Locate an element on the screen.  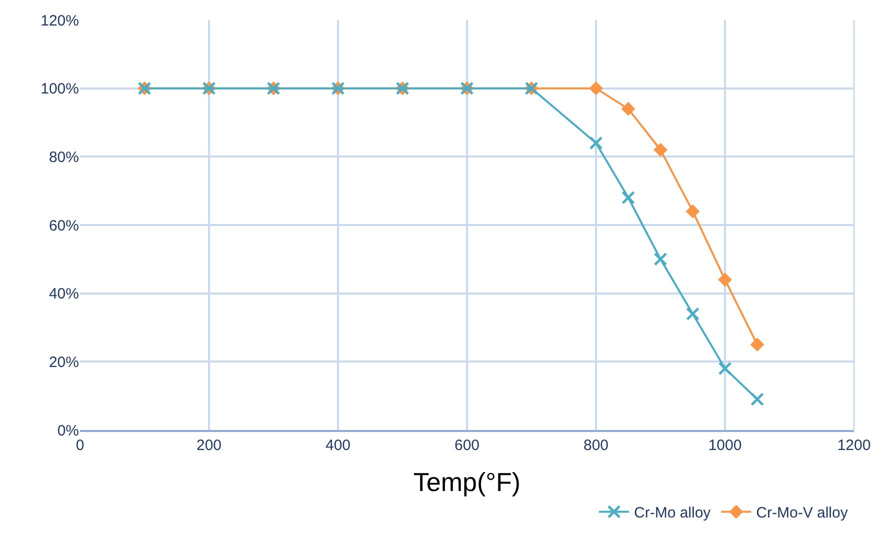
x-tick-label: 1000 is located at coordinates (725, 445).